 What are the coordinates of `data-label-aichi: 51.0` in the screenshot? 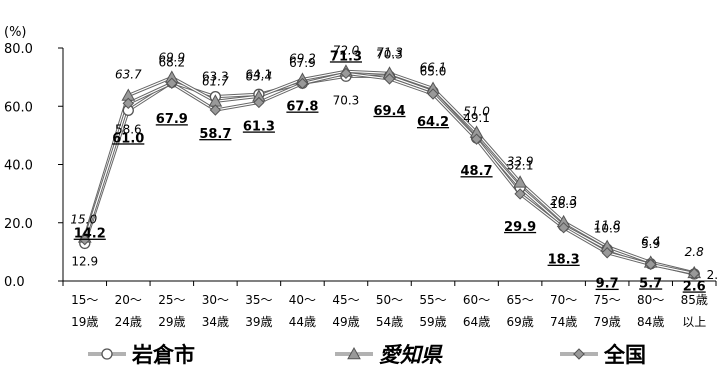 It's located at (476, 111).